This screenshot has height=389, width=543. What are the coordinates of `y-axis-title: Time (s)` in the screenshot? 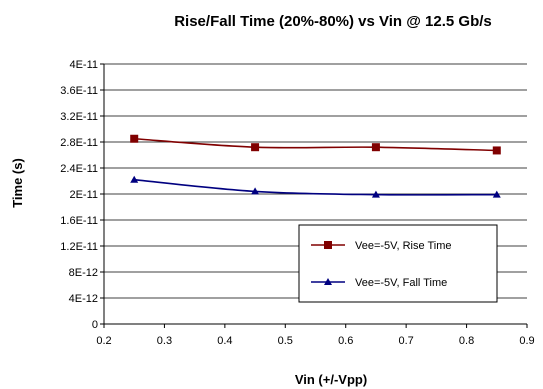 It's located at (17, 183).